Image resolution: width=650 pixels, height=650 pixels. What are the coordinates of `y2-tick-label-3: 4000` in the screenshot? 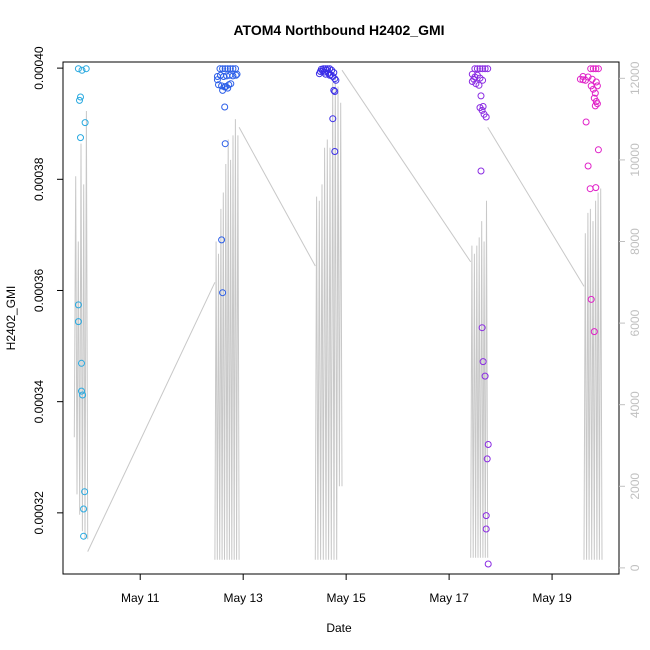 It's located at (635, 404).